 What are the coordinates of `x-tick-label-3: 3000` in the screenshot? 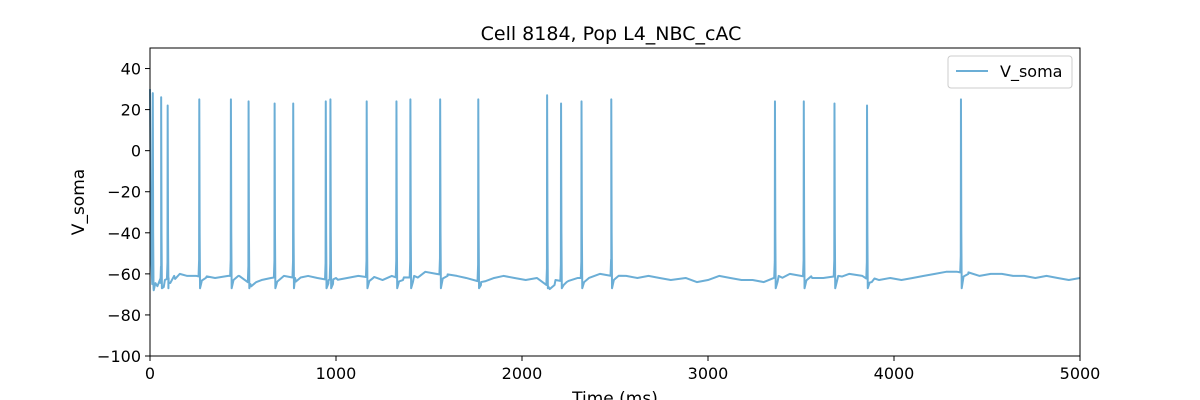 It's located at (708, 373).